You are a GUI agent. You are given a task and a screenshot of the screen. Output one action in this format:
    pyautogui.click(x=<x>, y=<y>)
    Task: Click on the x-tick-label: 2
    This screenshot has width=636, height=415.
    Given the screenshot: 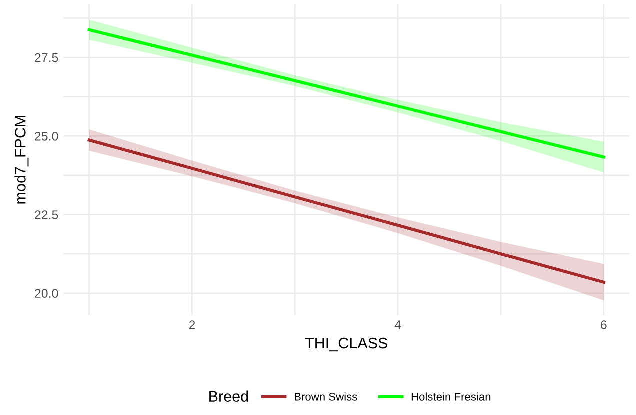 What is the action you would take?
    pyautogui.click(x=192, y=325)
    